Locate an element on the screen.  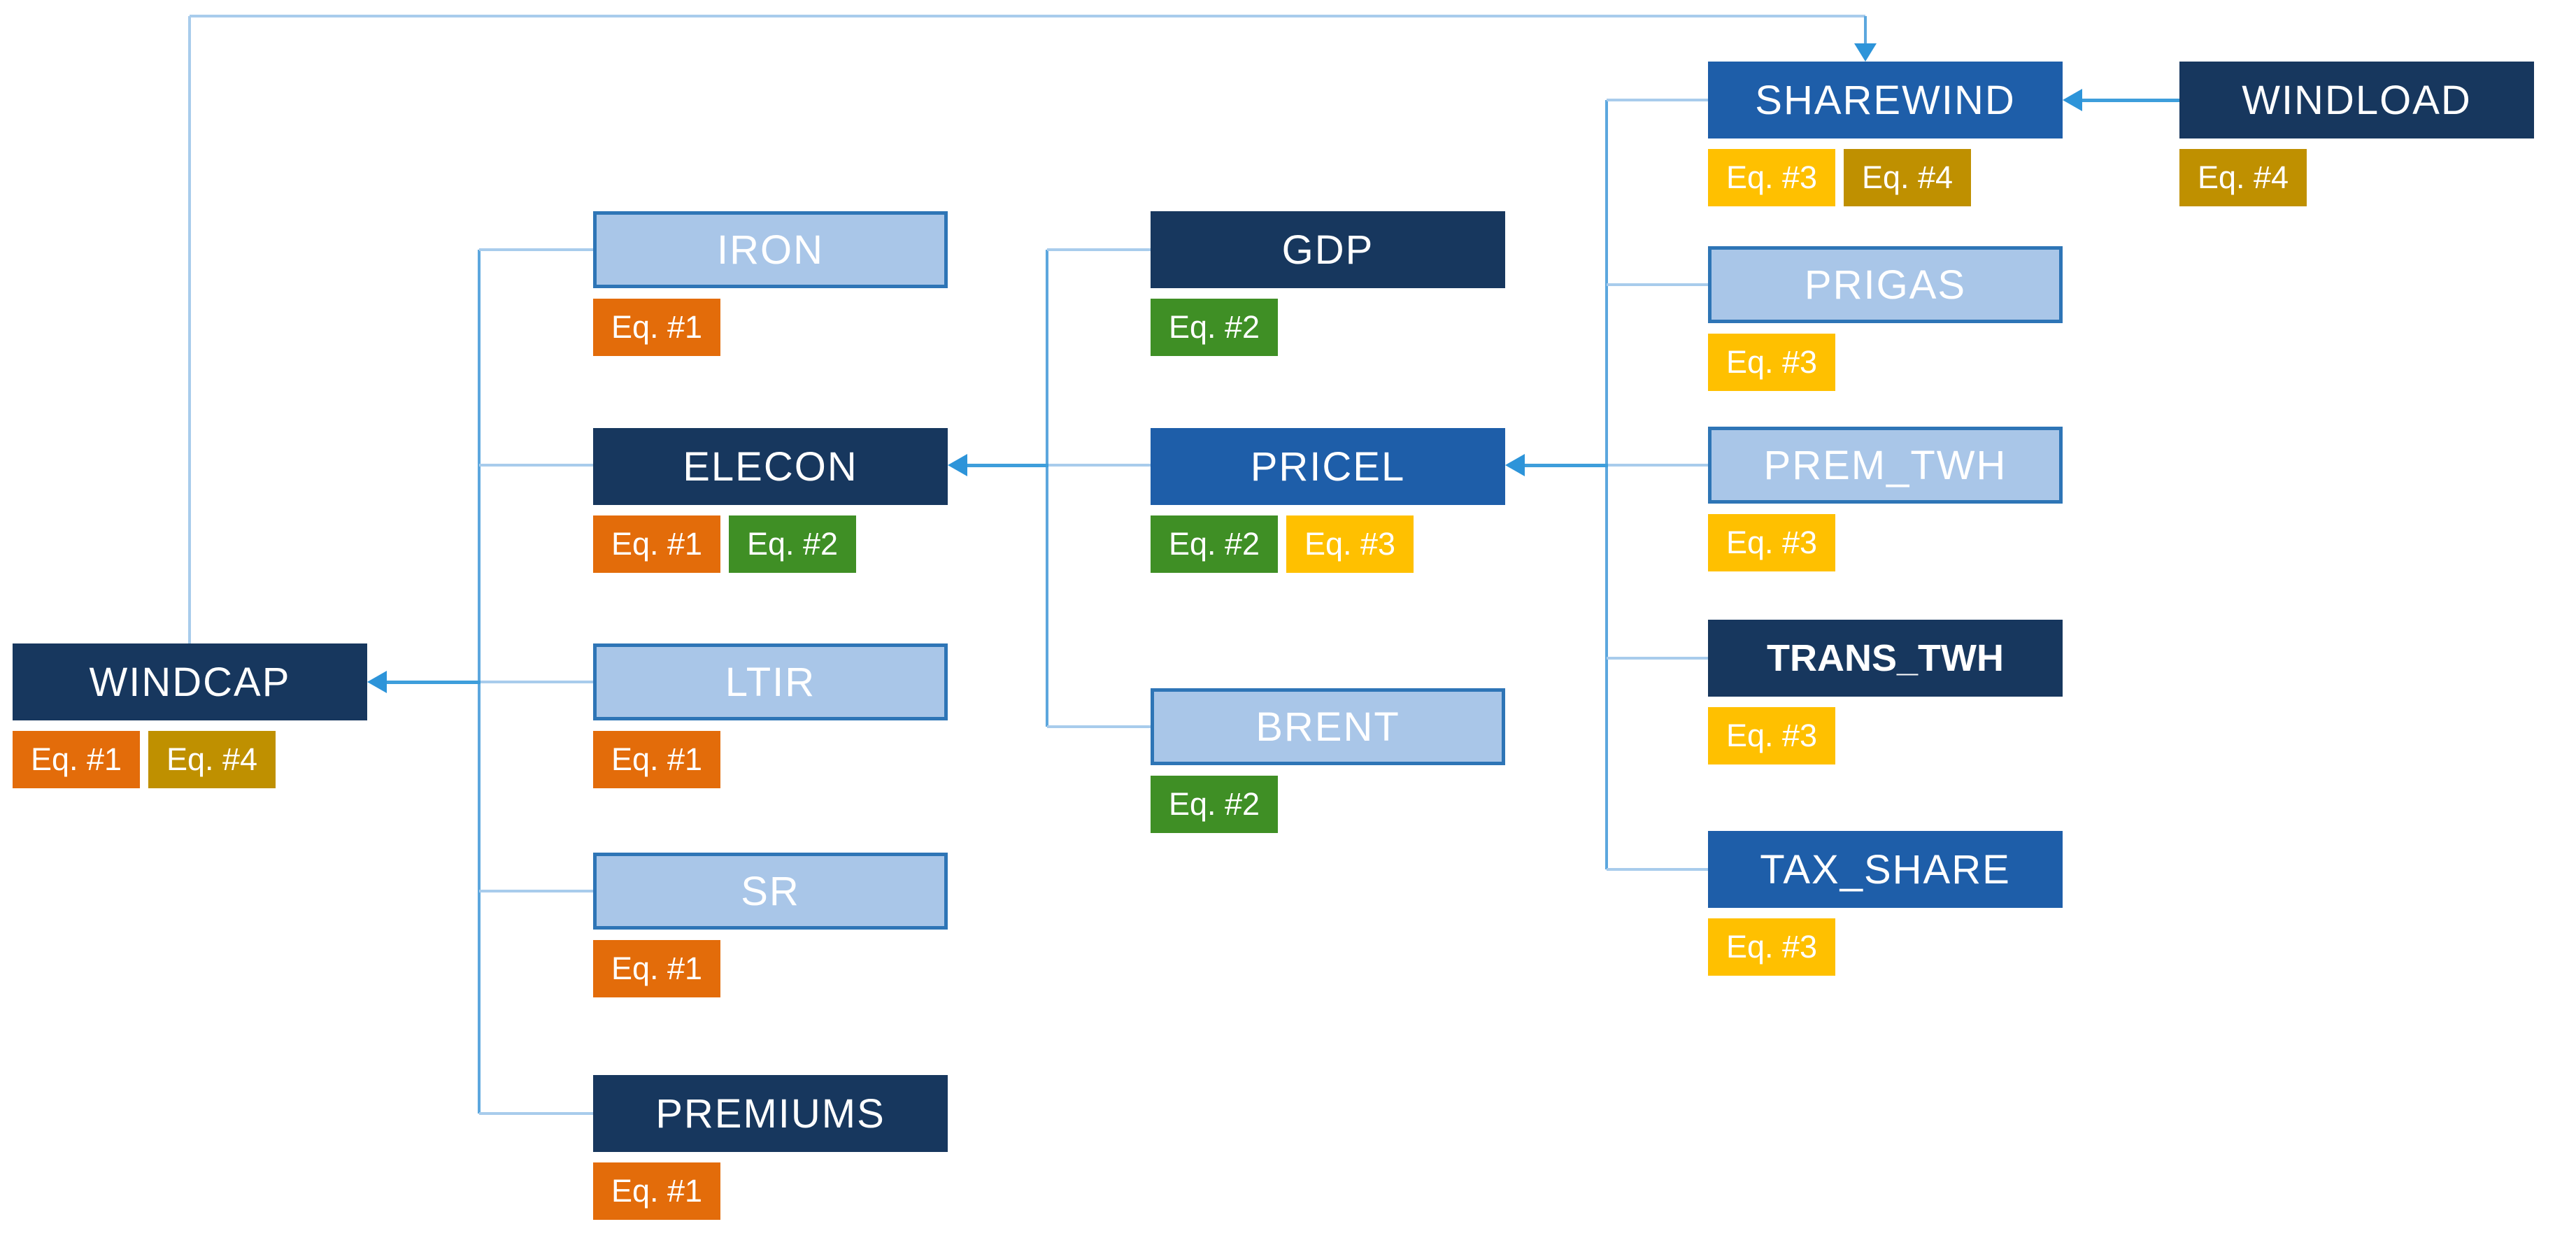
eq-tags-prem_twh: Eq. #3 is located at coordinates (1771, 542).